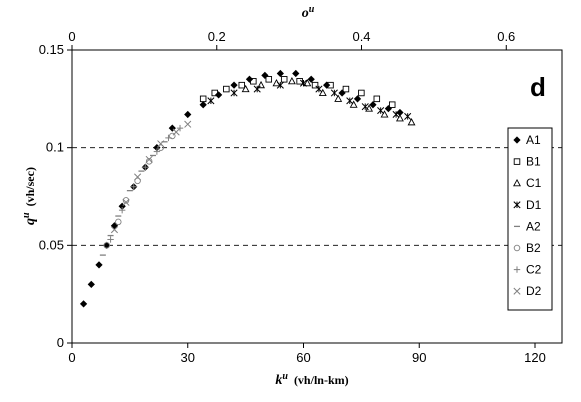 Image resolution: width=581 pixels, height=402 pixels. I want to click on legend-item-a2: A2, so click(527, 226).